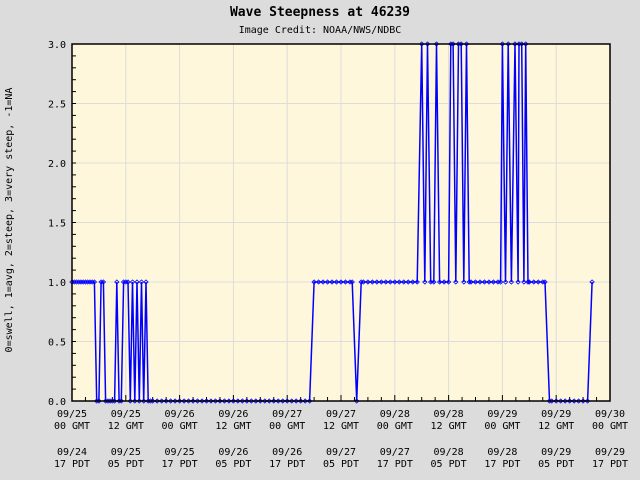 Image resolution: width=640 pixels, height=480 pixels. Describe the element at coordinates (233, 420) in the screenshot. I see `x-tick-label-gmt: 09/26 12 GMT` at that location.